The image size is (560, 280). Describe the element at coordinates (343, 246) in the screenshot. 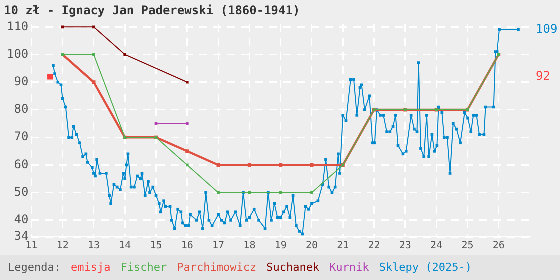

I see `x-tick-label: 21` at that location.